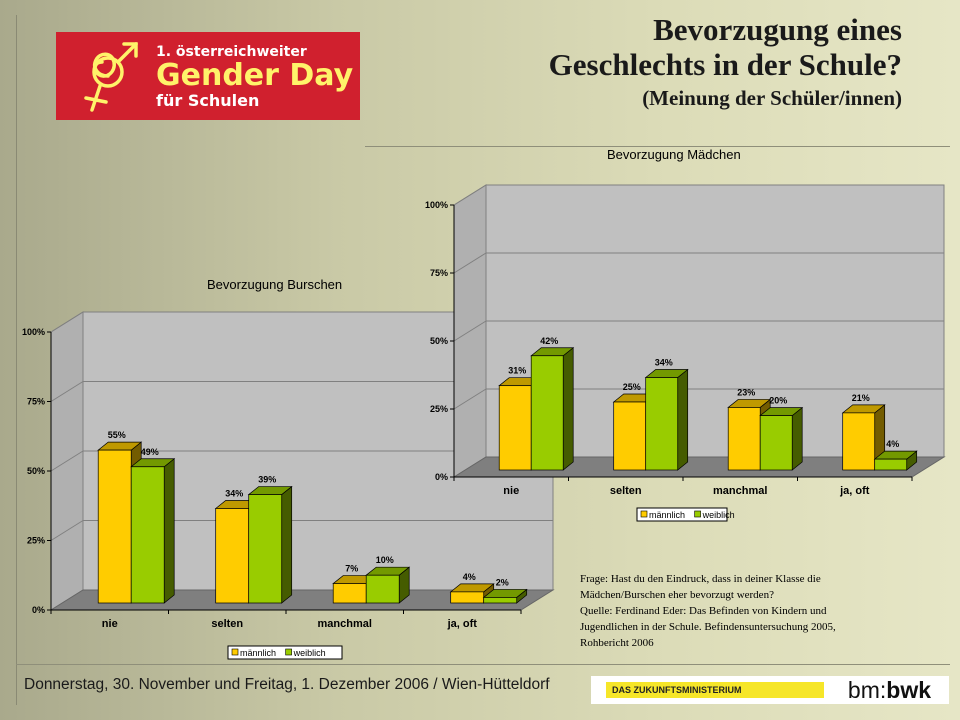 The height and width of the screenshot is (720, 960). What do you see at coordinates (746, 392) in the screenshot?
I see `data-label: 23%` at bounding box center [746, 392].